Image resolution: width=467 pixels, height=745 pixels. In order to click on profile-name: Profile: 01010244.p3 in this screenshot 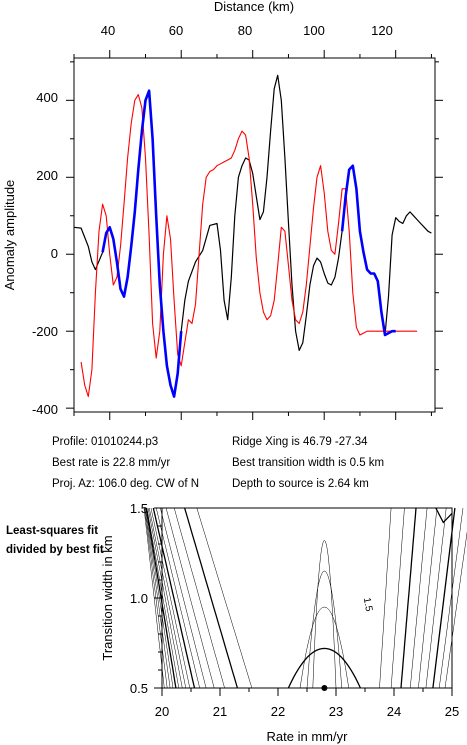, I will do `click(105, 442)`.